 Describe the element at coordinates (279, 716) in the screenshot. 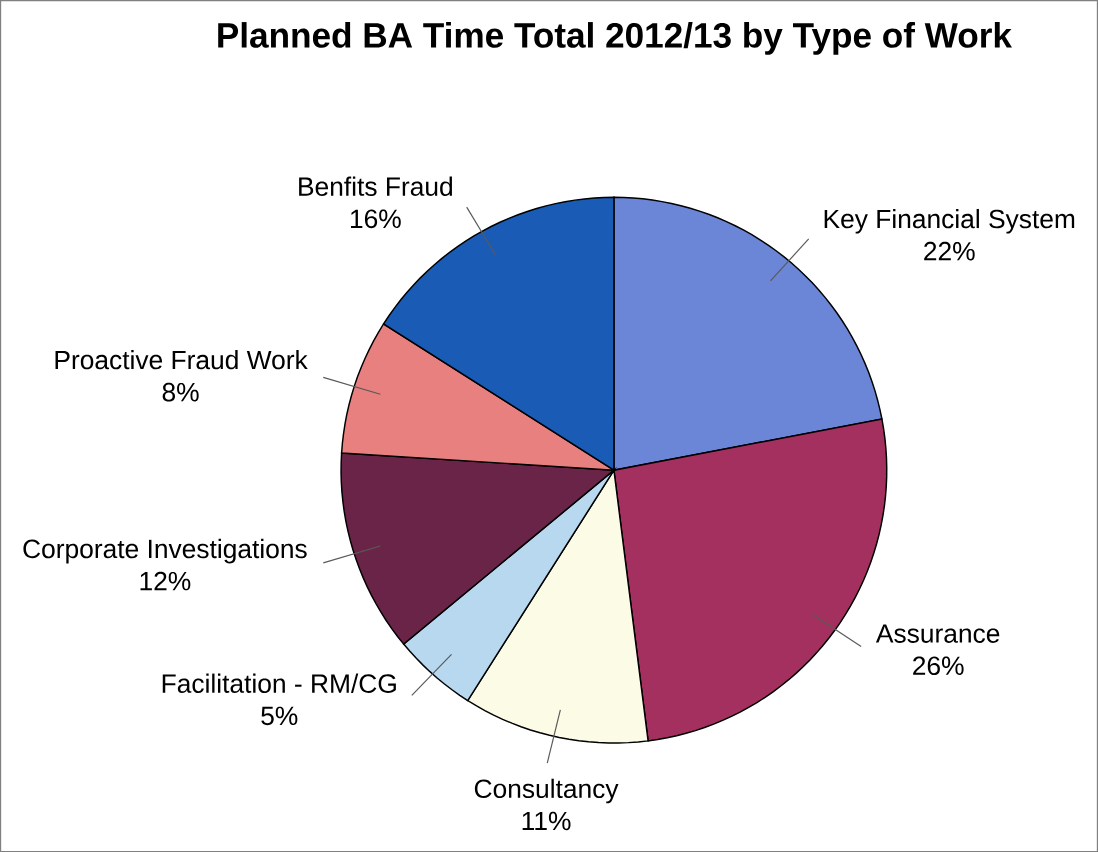

I see `data-label: 5%` at that location.